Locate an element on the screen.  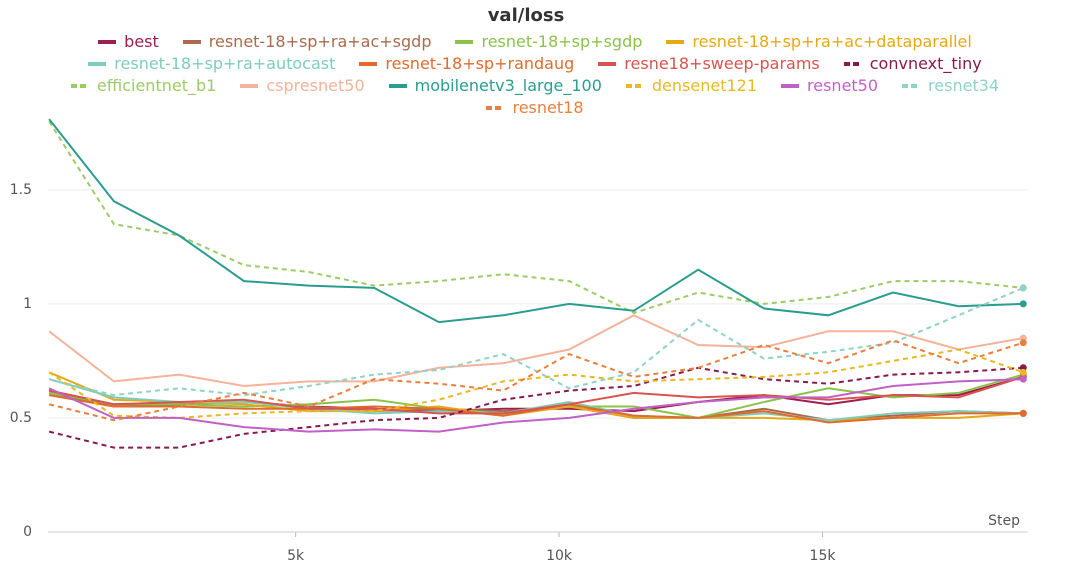
legend-item: convnext_tiny is located at coordinates (912, 64).